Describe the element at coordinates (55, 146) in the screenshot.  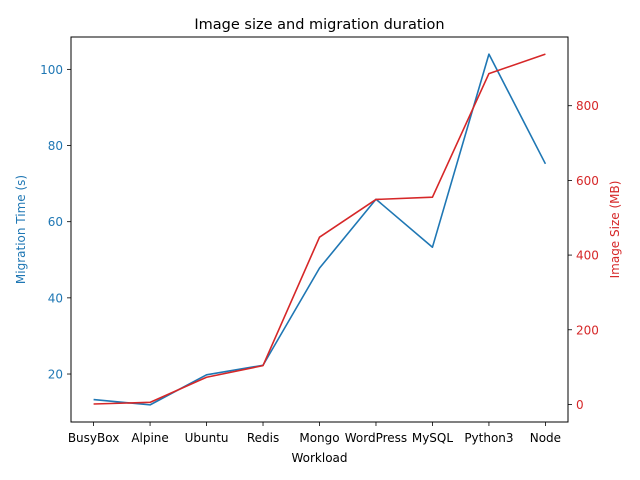
I see `y-left-tick-label: 80` at that location.